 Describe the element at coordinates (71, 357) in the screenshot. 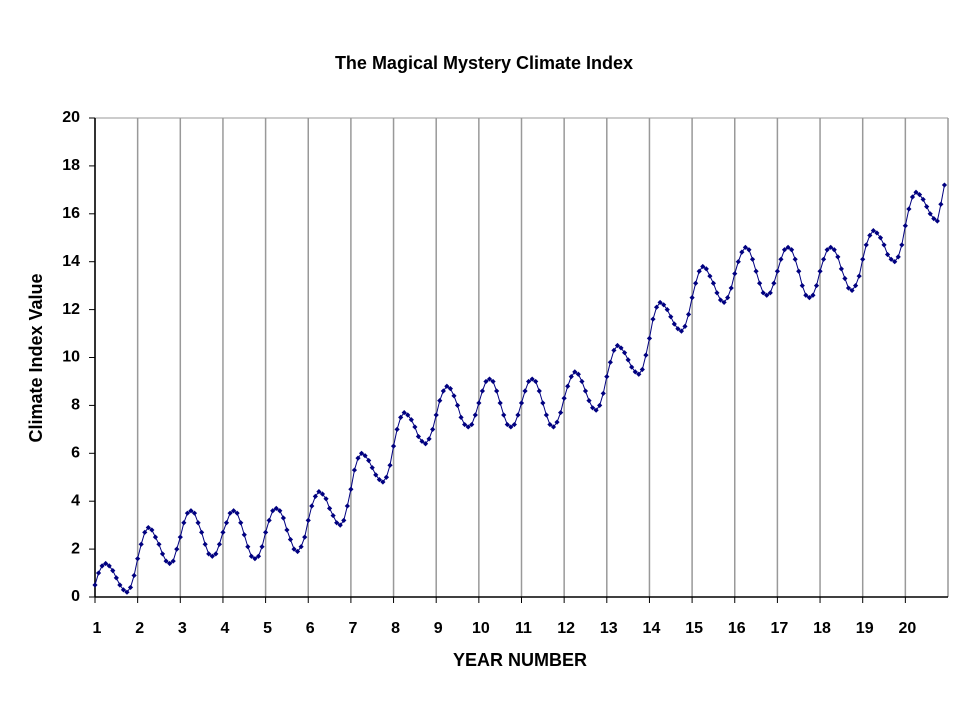

I see `y-tick-label: 10` at that location.